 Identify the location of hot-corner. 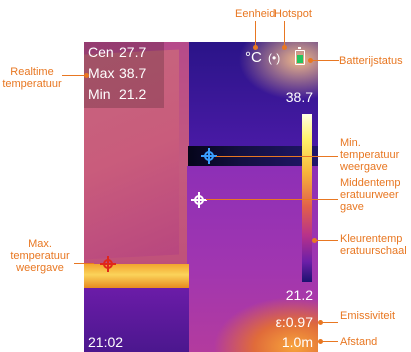
(261, 319).